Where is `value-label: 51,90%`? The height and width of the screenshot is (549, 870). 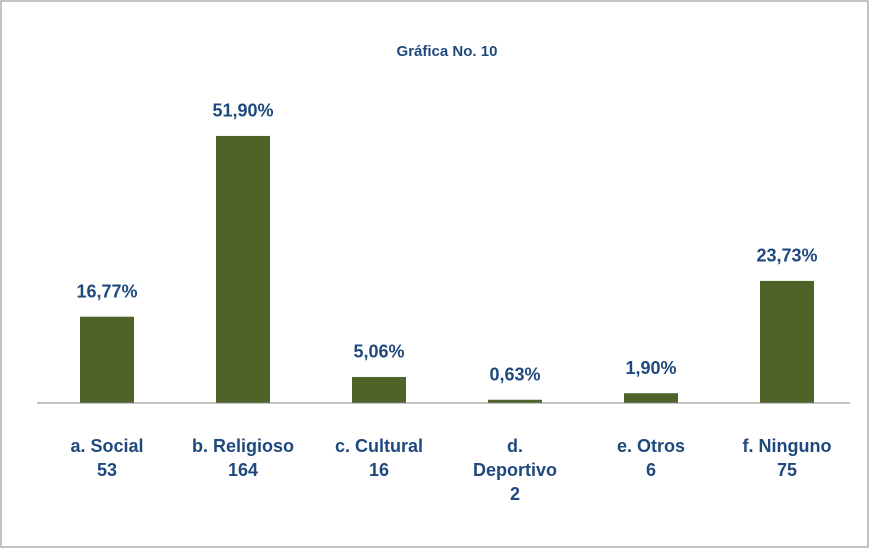 value-label: 51,90% is located at coordinates (242, 111).